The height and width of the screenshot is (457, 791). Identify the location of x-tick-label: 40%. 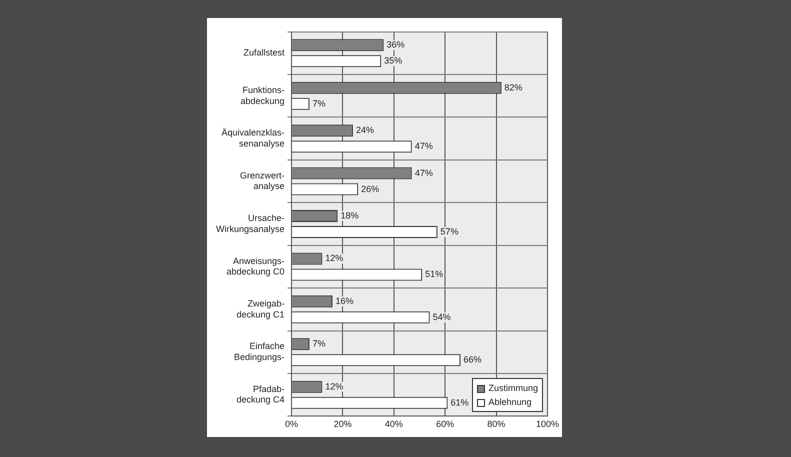
(393, 424).